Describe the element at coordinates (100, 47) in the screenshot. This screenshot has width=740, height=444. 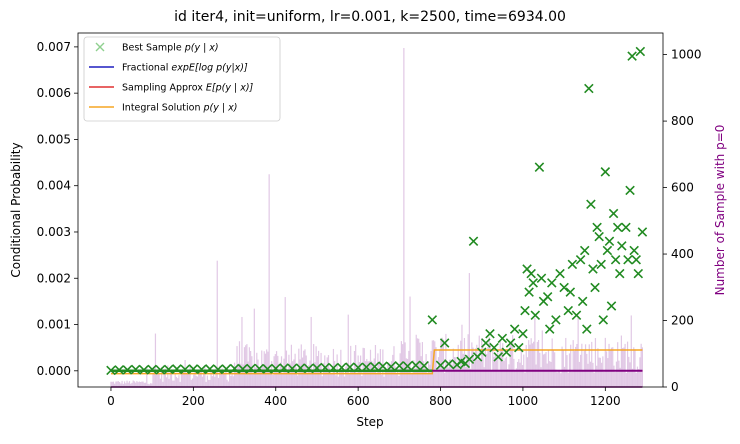
I see `legend-marker-best-sample` at that location.